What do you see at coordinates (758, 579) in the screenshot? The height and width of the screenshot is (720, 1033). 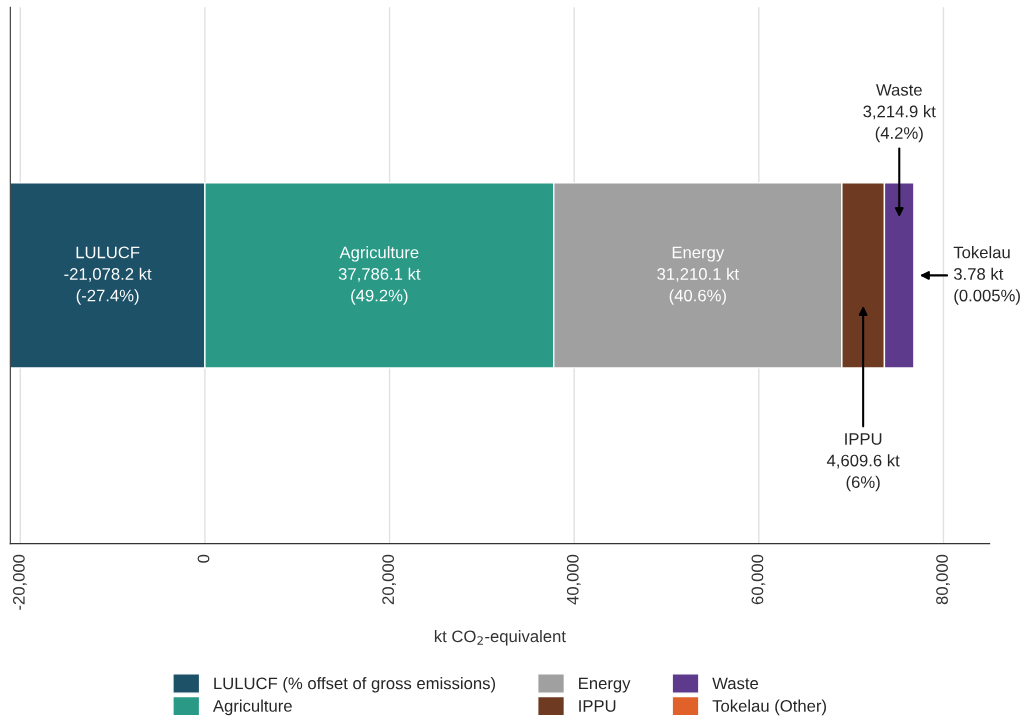 I see `x-tick-label: 60,000` at bounding box center [758, 579].